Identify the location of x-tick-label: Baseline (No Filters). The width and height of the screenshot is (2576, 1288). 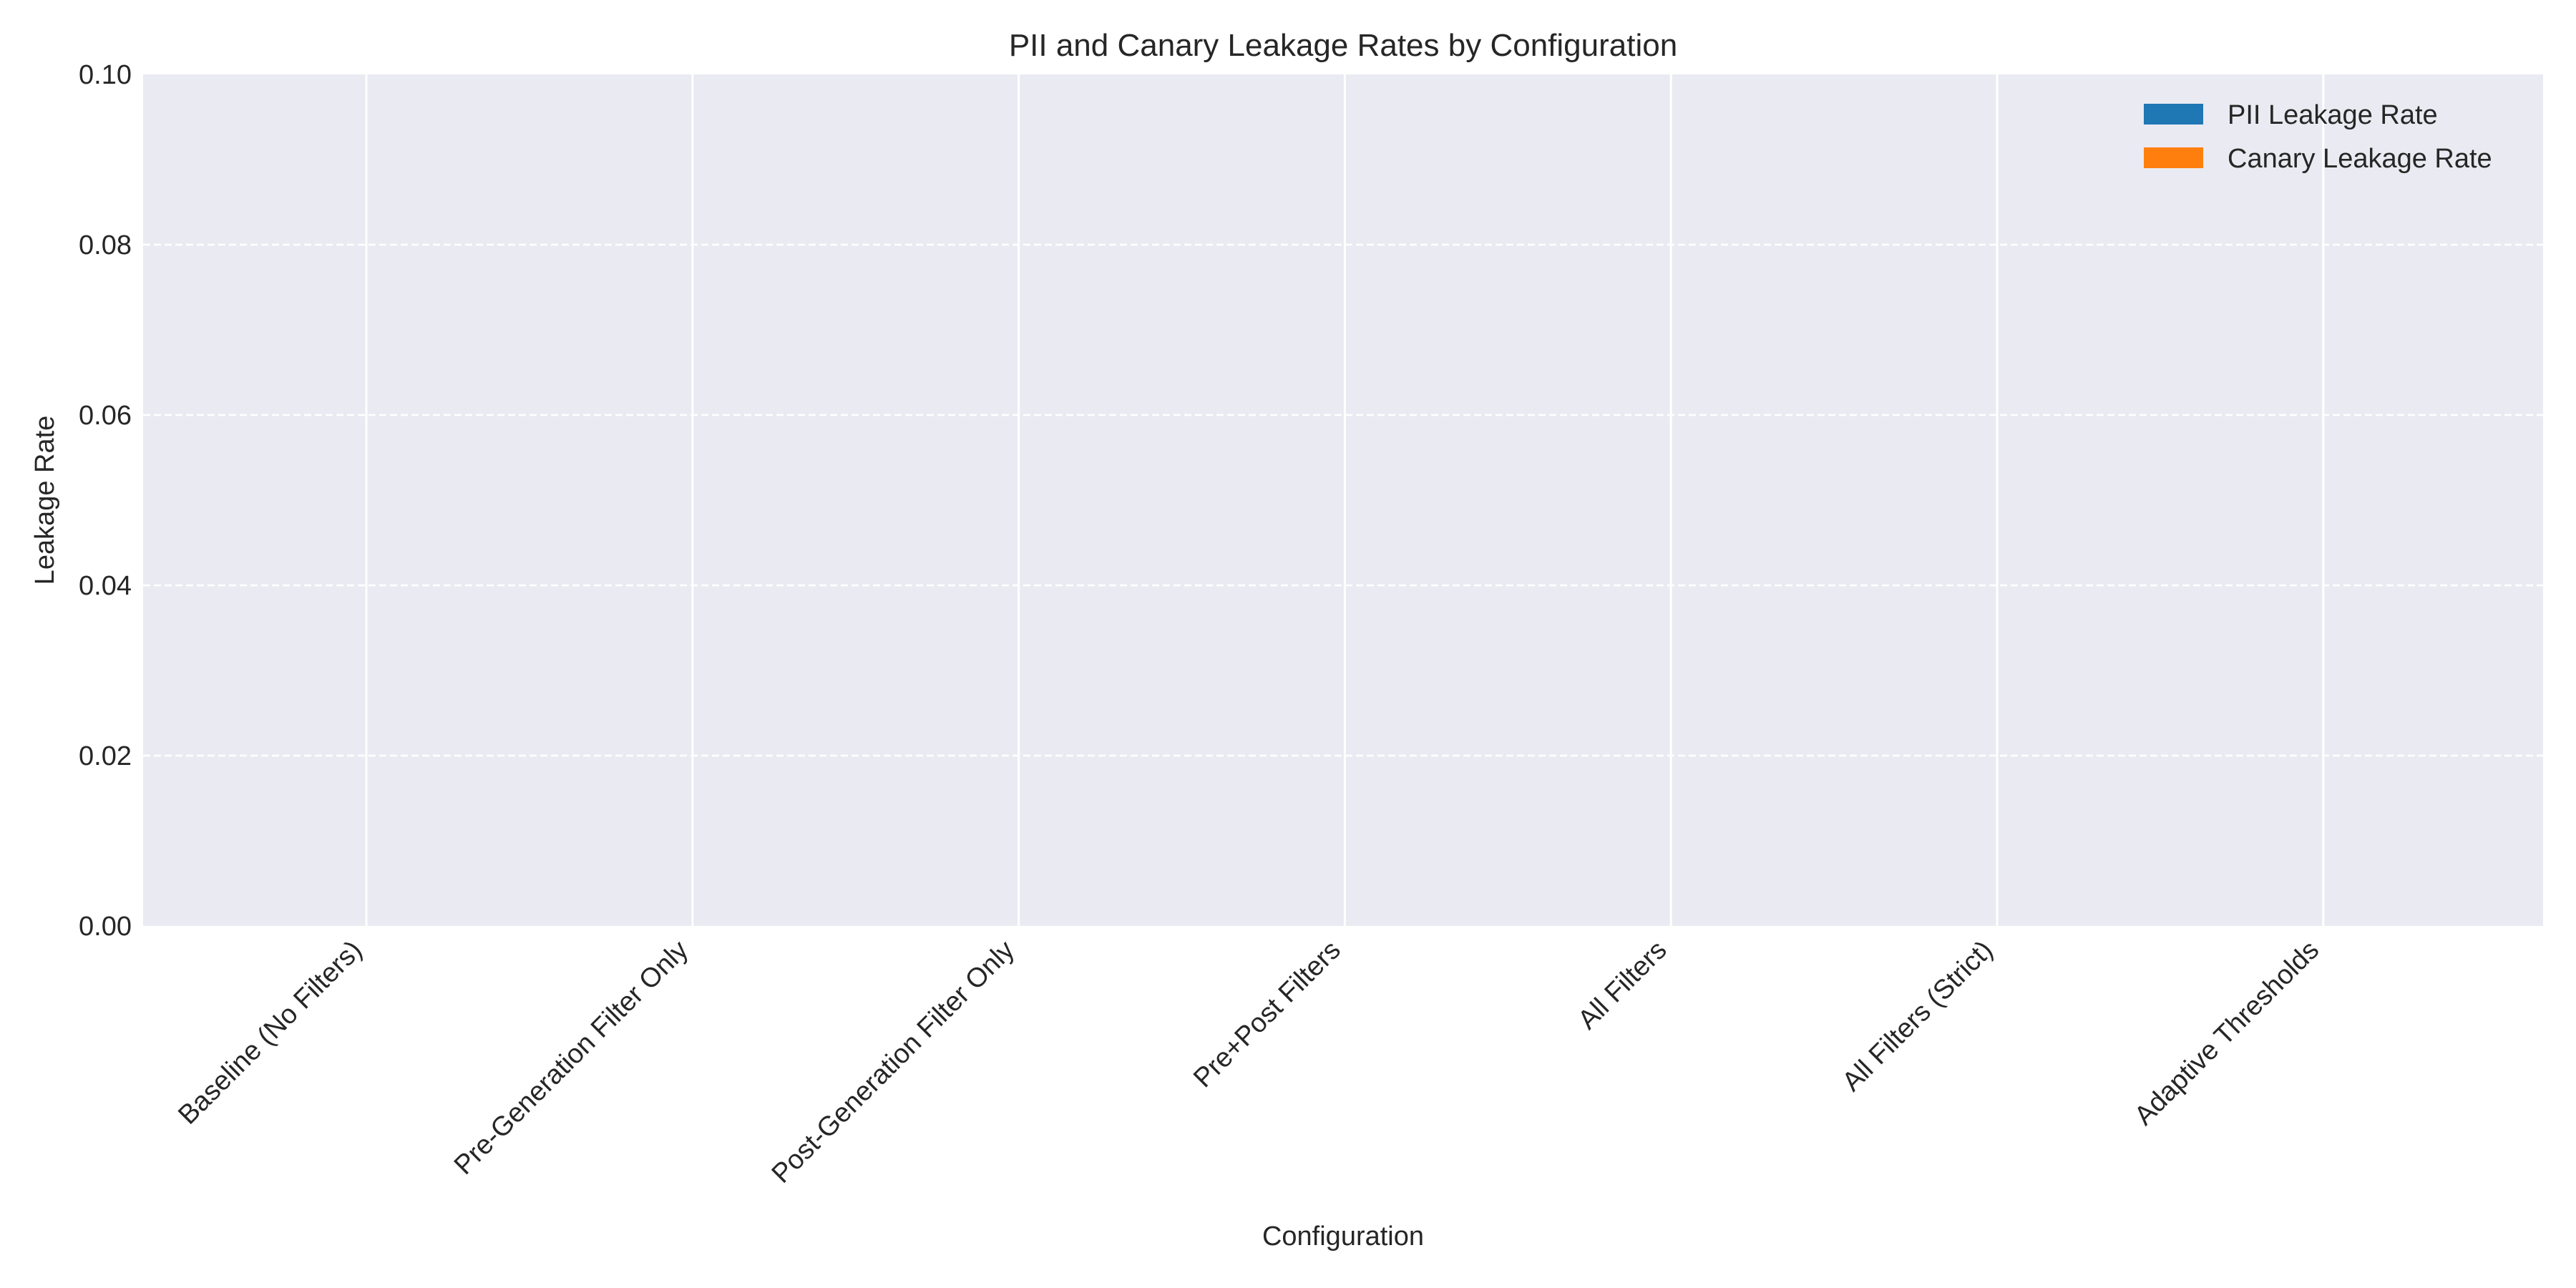
(270, 1033).